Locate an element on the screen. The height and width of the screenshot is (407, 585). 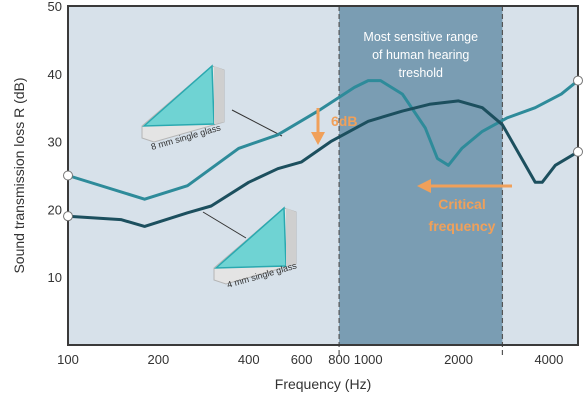
x-tick-label: 200 is located at coordinates (159, 359).